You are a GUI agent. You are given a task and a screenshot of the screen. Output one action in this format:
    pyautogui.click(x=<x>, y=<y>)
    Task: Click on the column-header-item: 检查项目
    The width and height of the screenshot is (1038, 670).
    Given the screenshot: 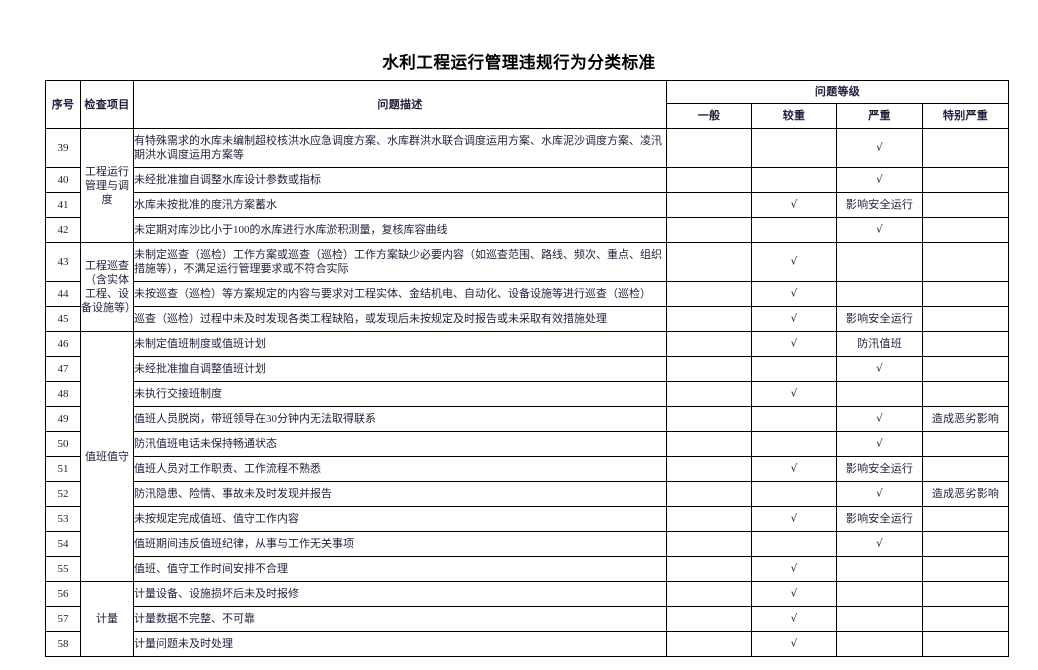 What is the action you would take?
    pyautogui.click(x=107, y=104)
    